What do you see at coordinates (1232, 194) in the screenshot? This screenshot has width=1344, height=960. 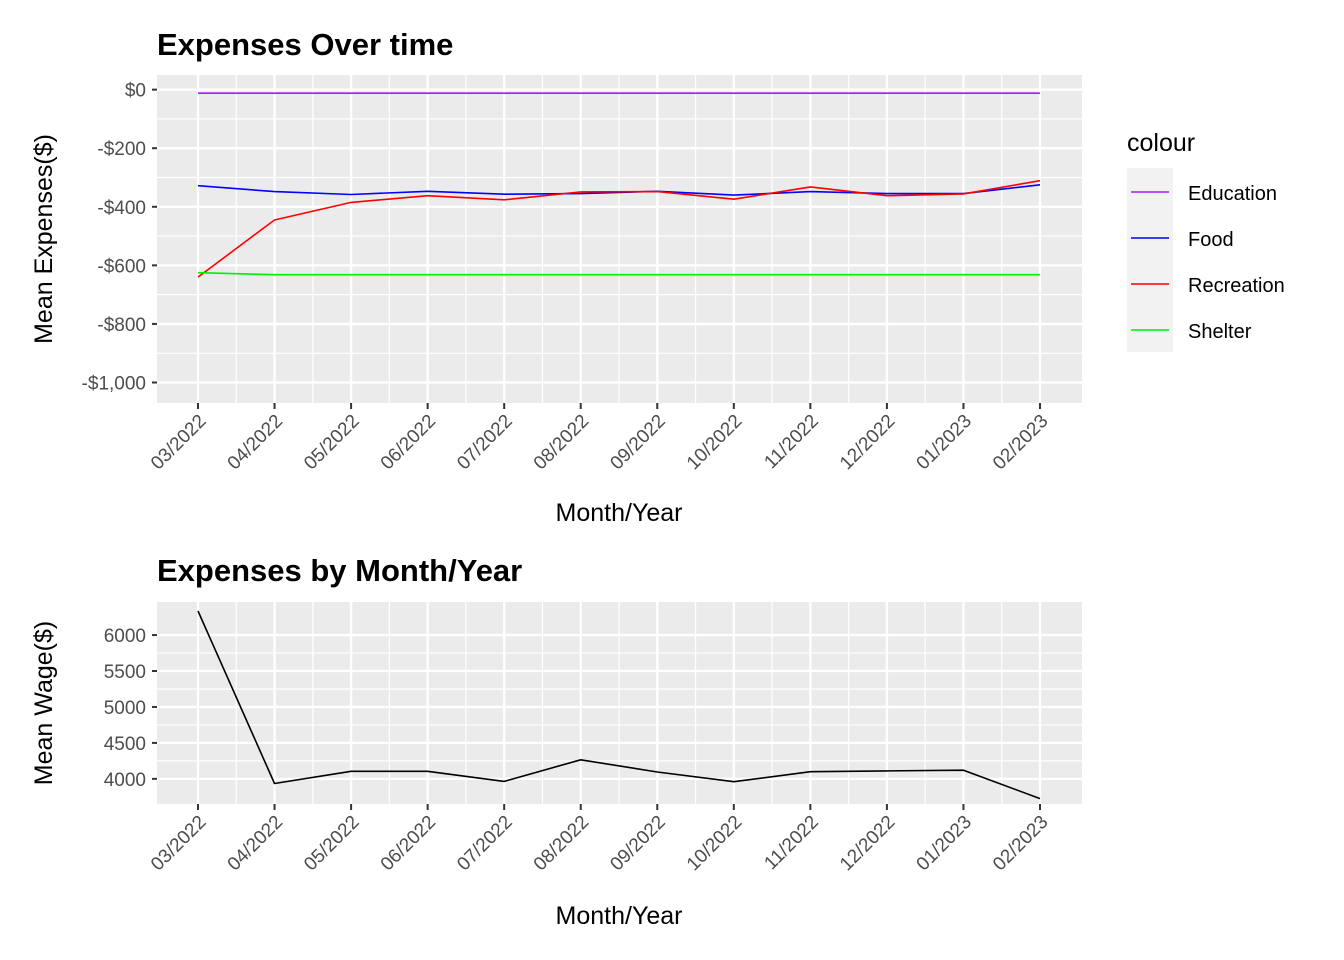 I see `legend-label-education: Education` at bounding box center [1232, 194].